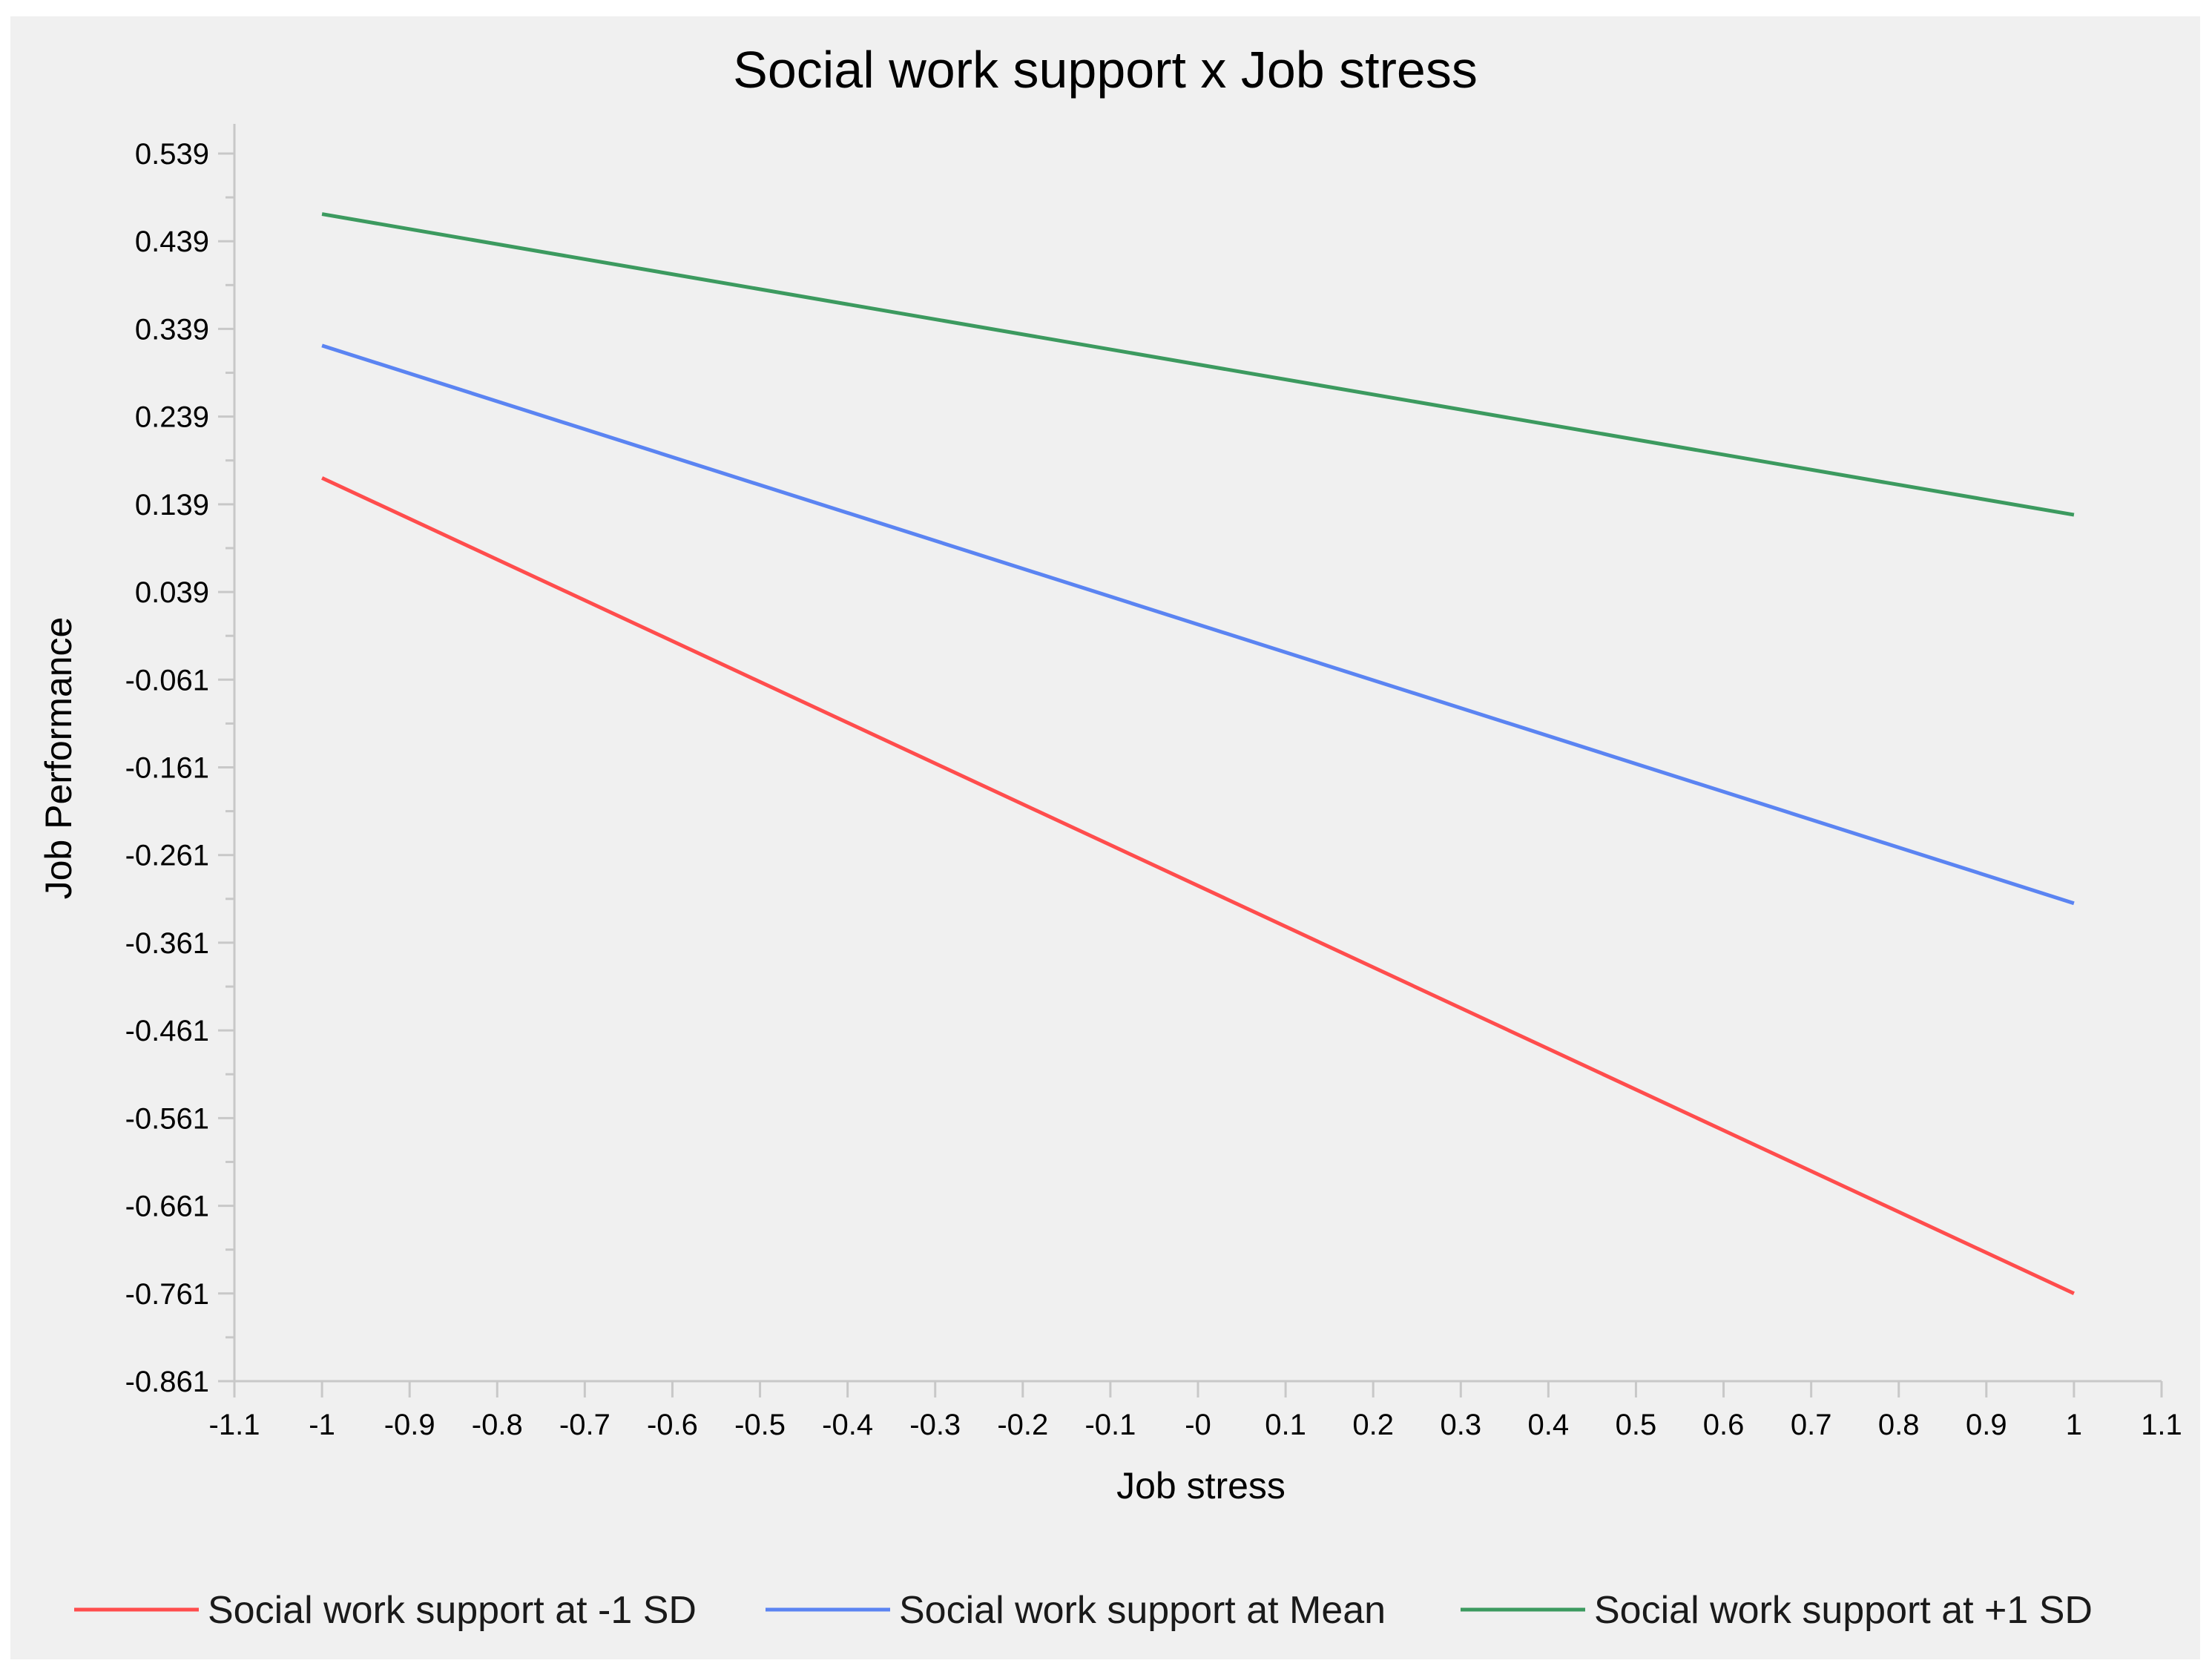 This screenshot has width=2212, height=1666. I want to click on x-tick-label: -1, so click(322, 1425).